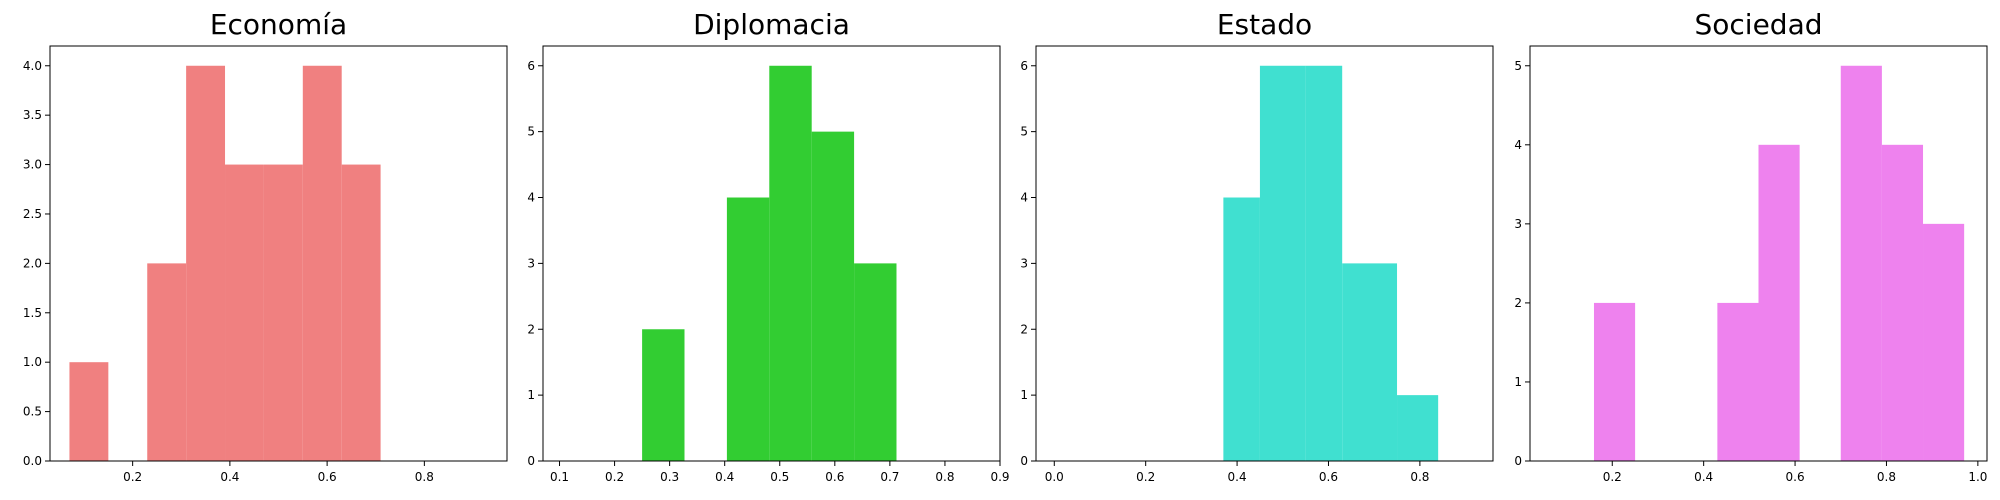  What do you see at coordinates (1977, 477) in the screenshot?
I see `x-tick-label: 1.0` at bounding box center [1977, 477].